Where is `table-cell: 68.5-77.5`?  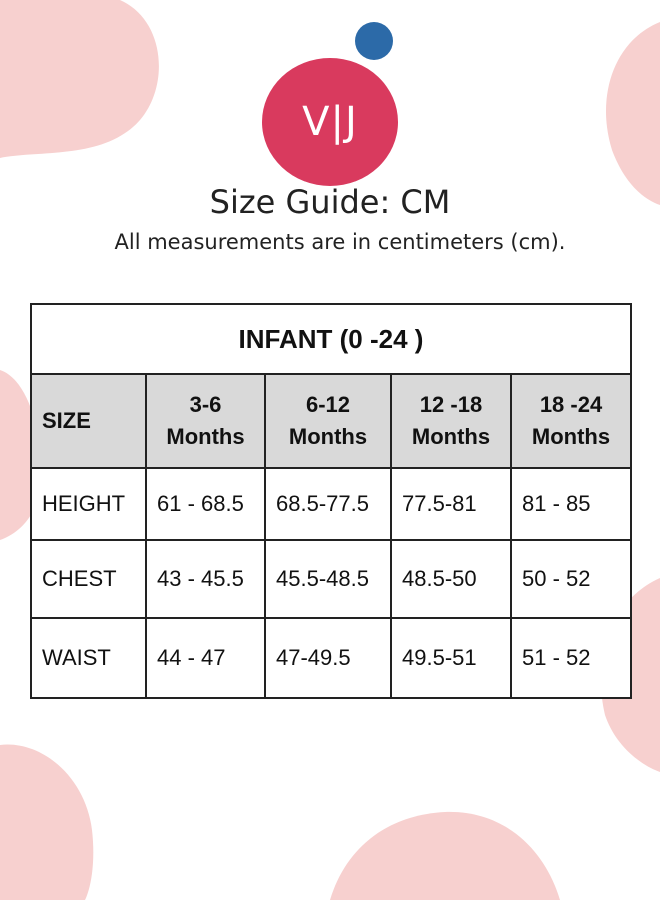 table-cell: 68.5-77.5 is located at coordinates (328, 504).